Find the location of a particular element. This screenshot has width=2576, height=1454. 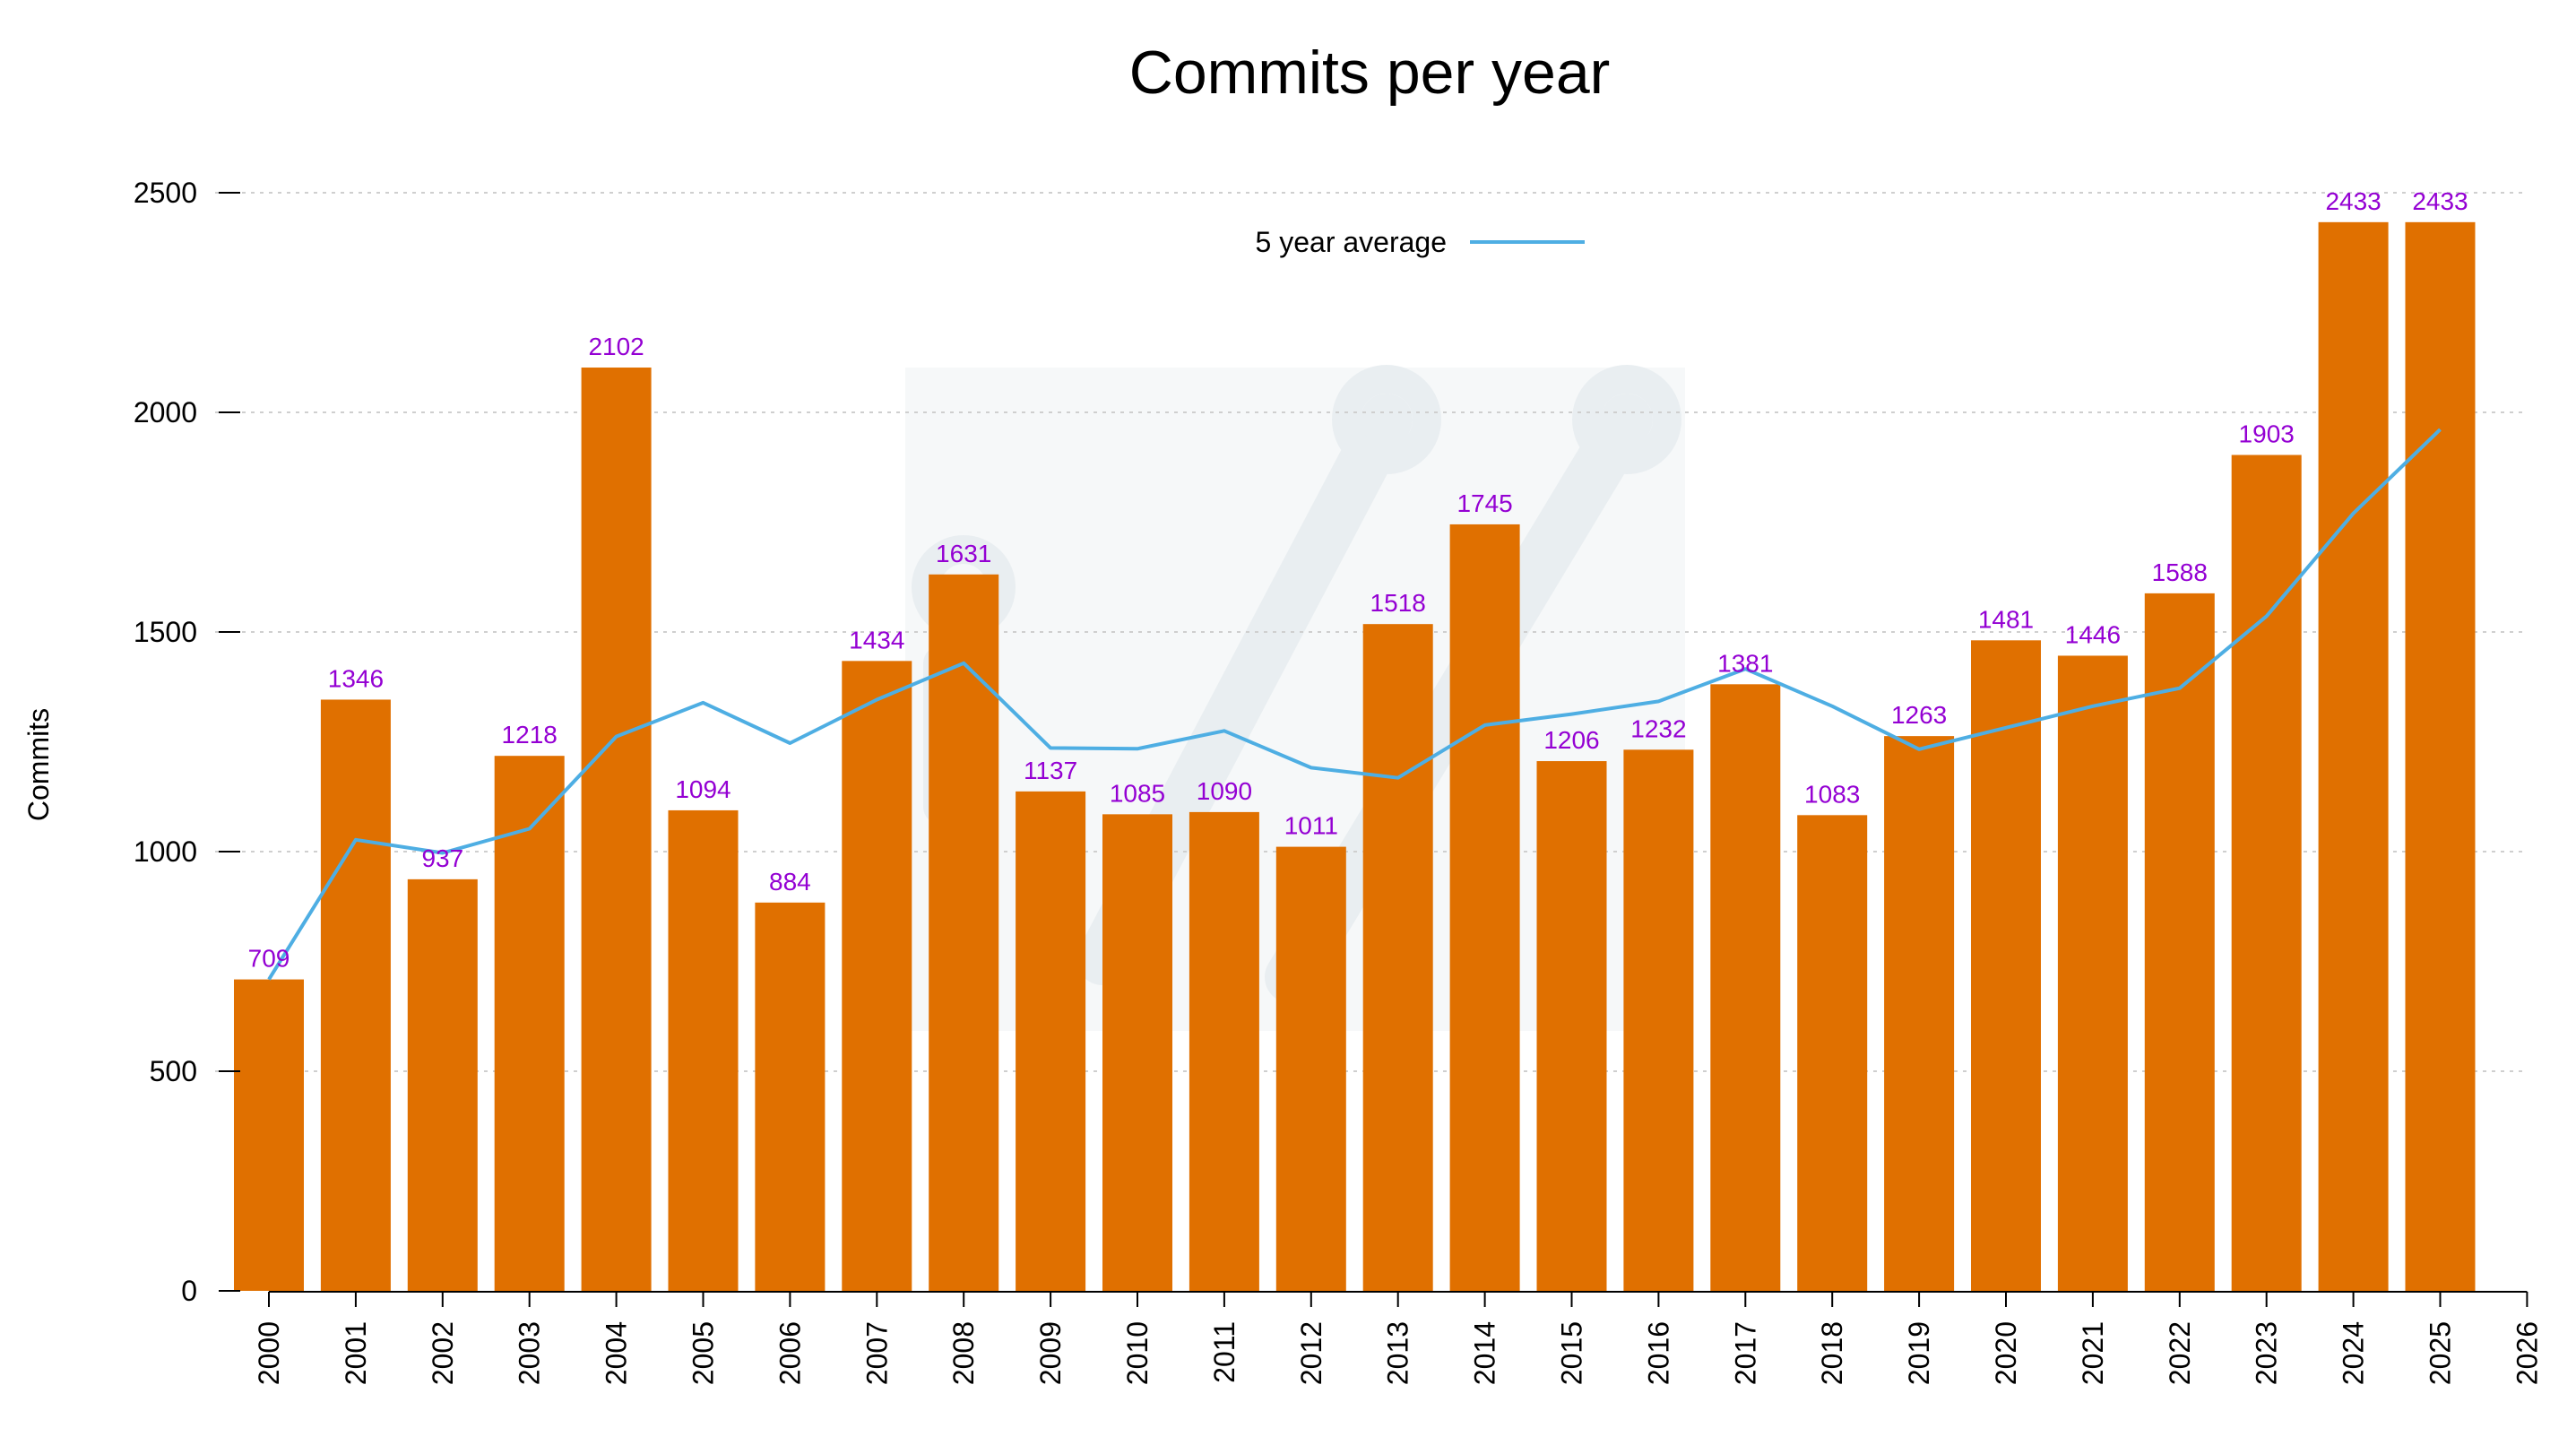

x-tick-label-2007: 2007 is located at coordinates (876, 1353).